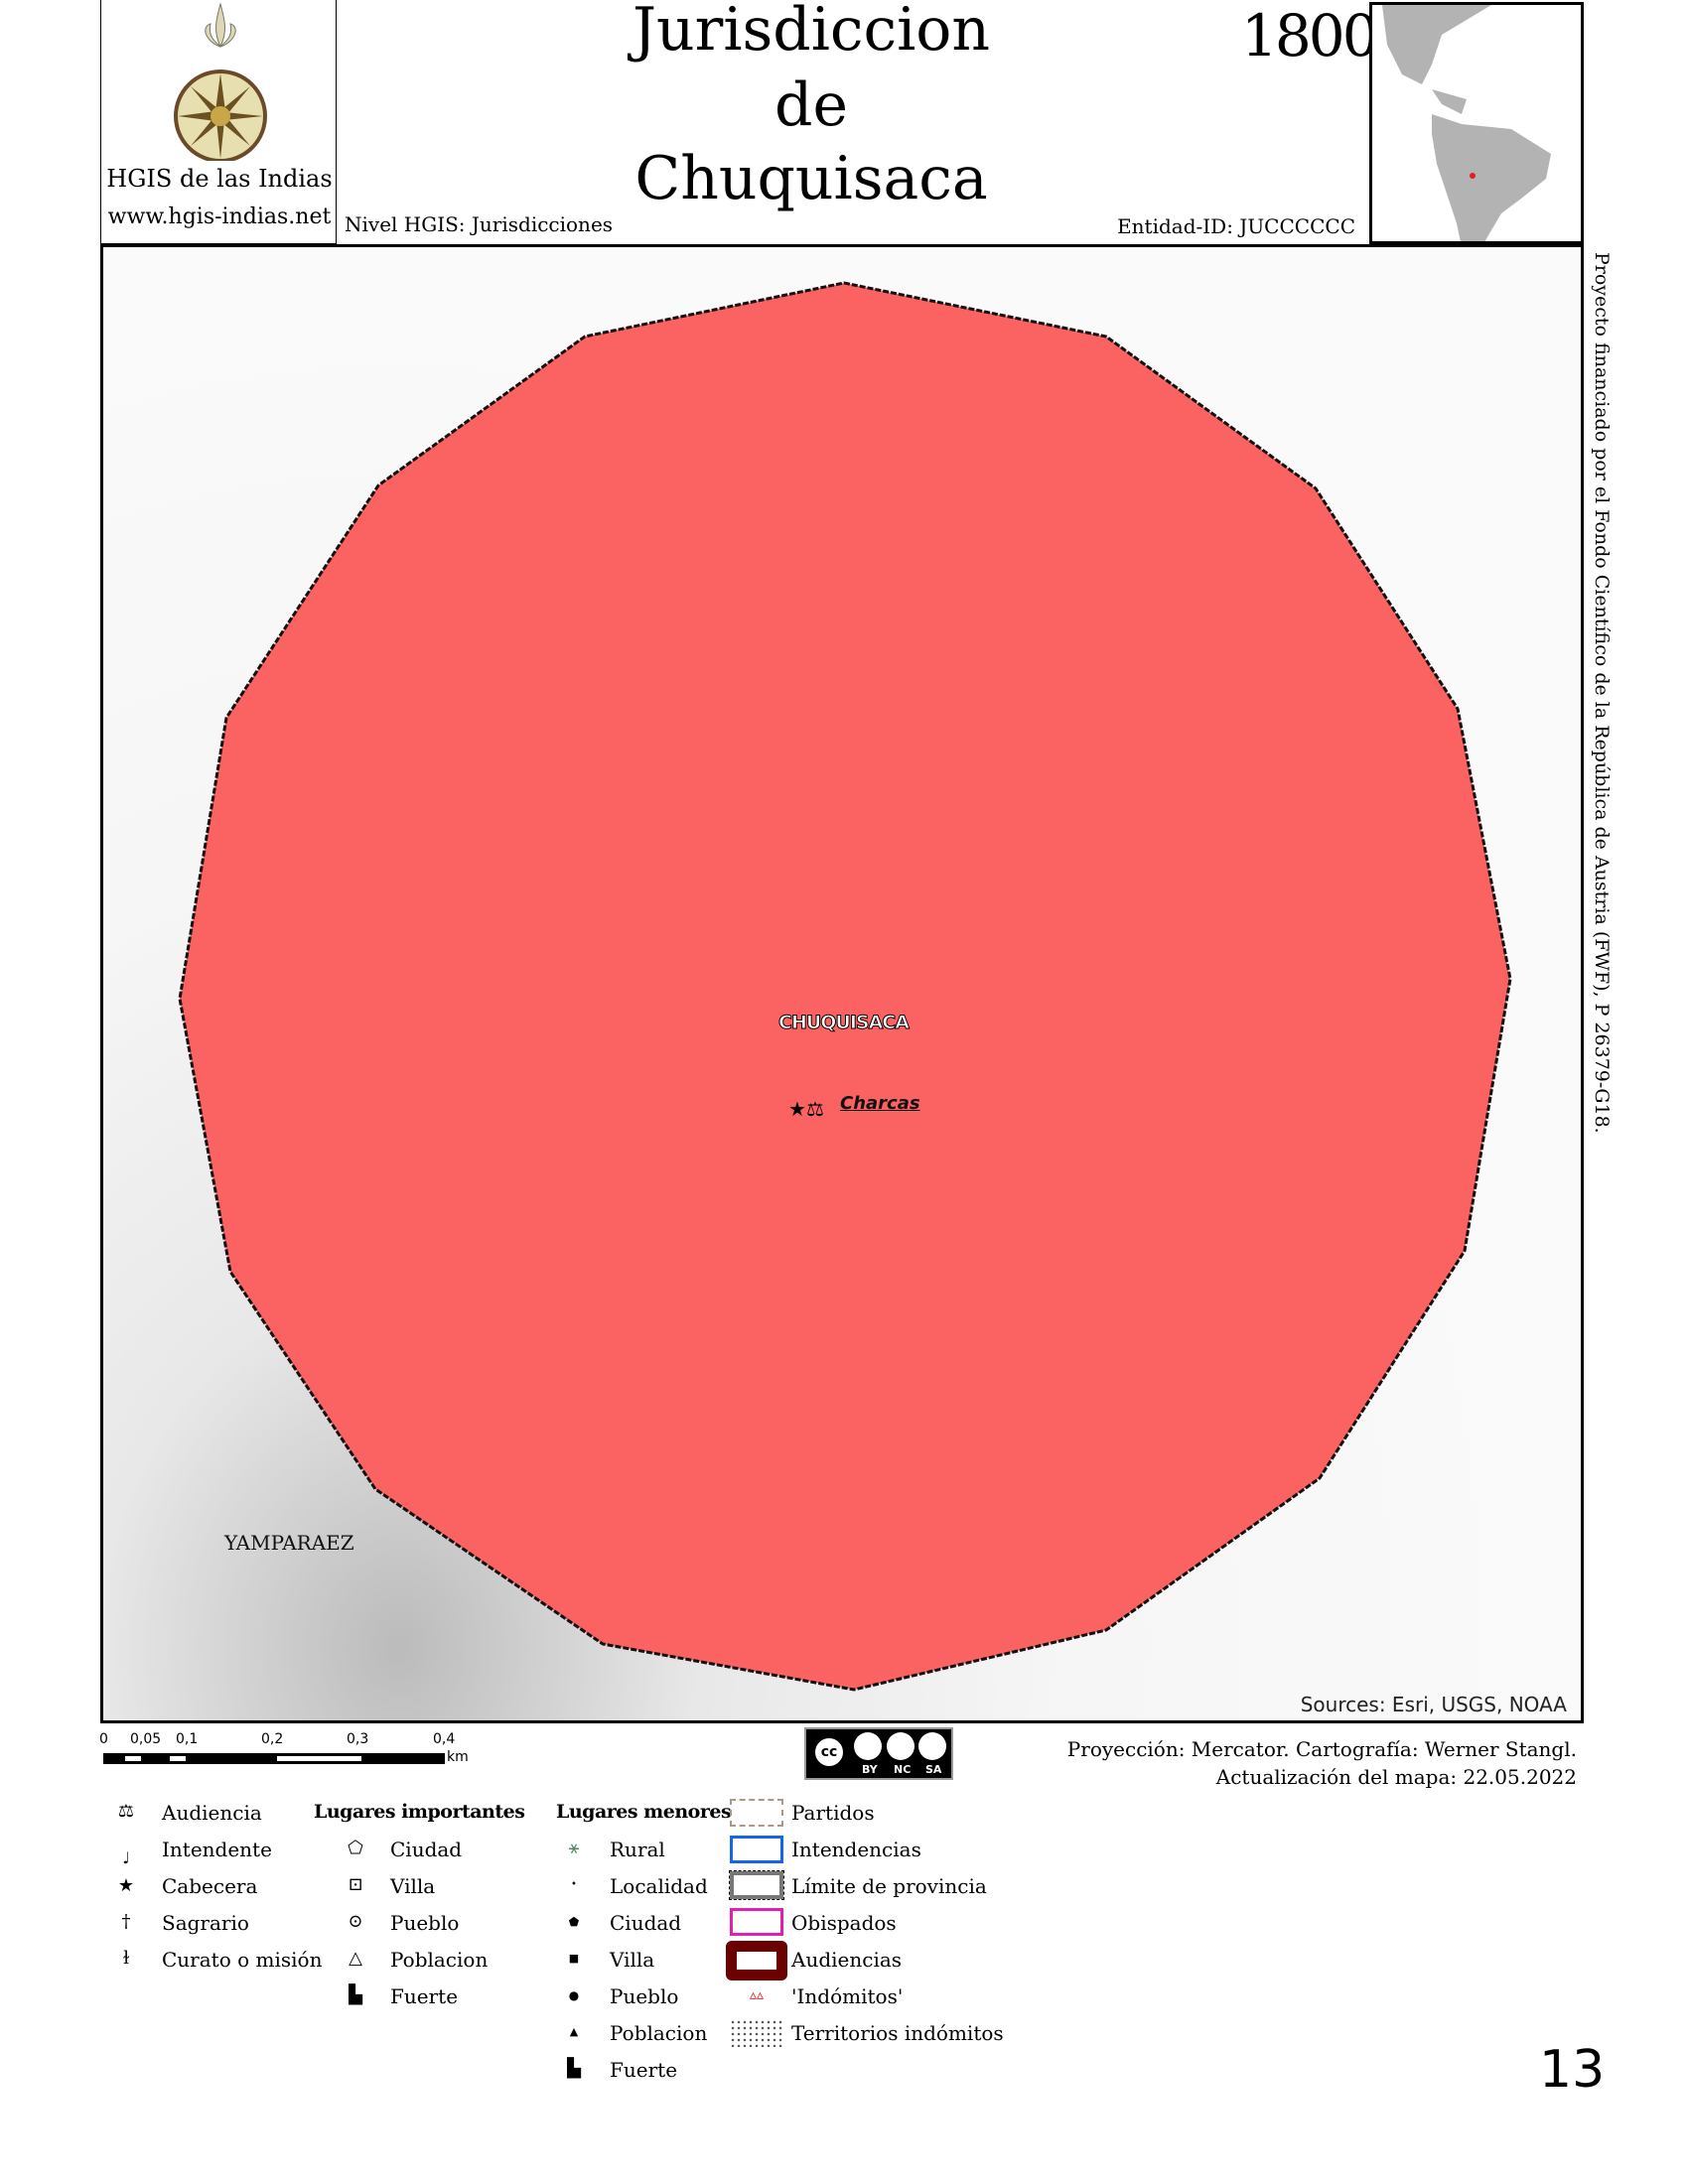 This screenshot has width=1688, height=2184. What do you see at coordinates (889, 1886) in the screenshot?
I see `legend-item: Límite de provincia` at bounding box center [889, 1886].